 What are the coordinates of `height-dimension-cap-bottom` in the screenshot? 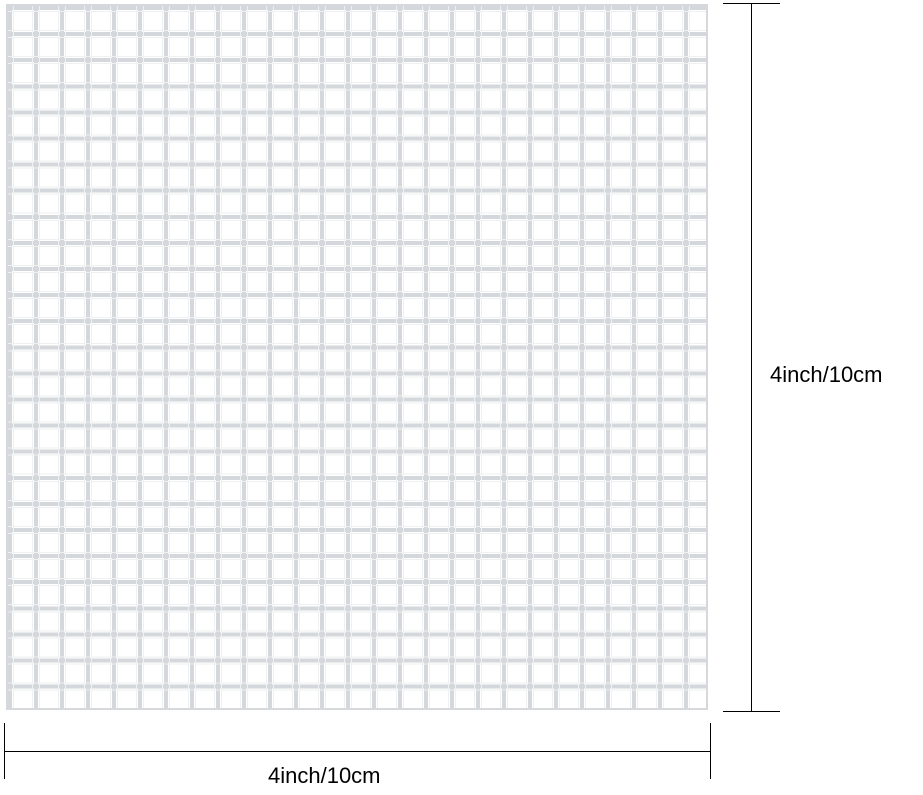 It's located at (751, 711).